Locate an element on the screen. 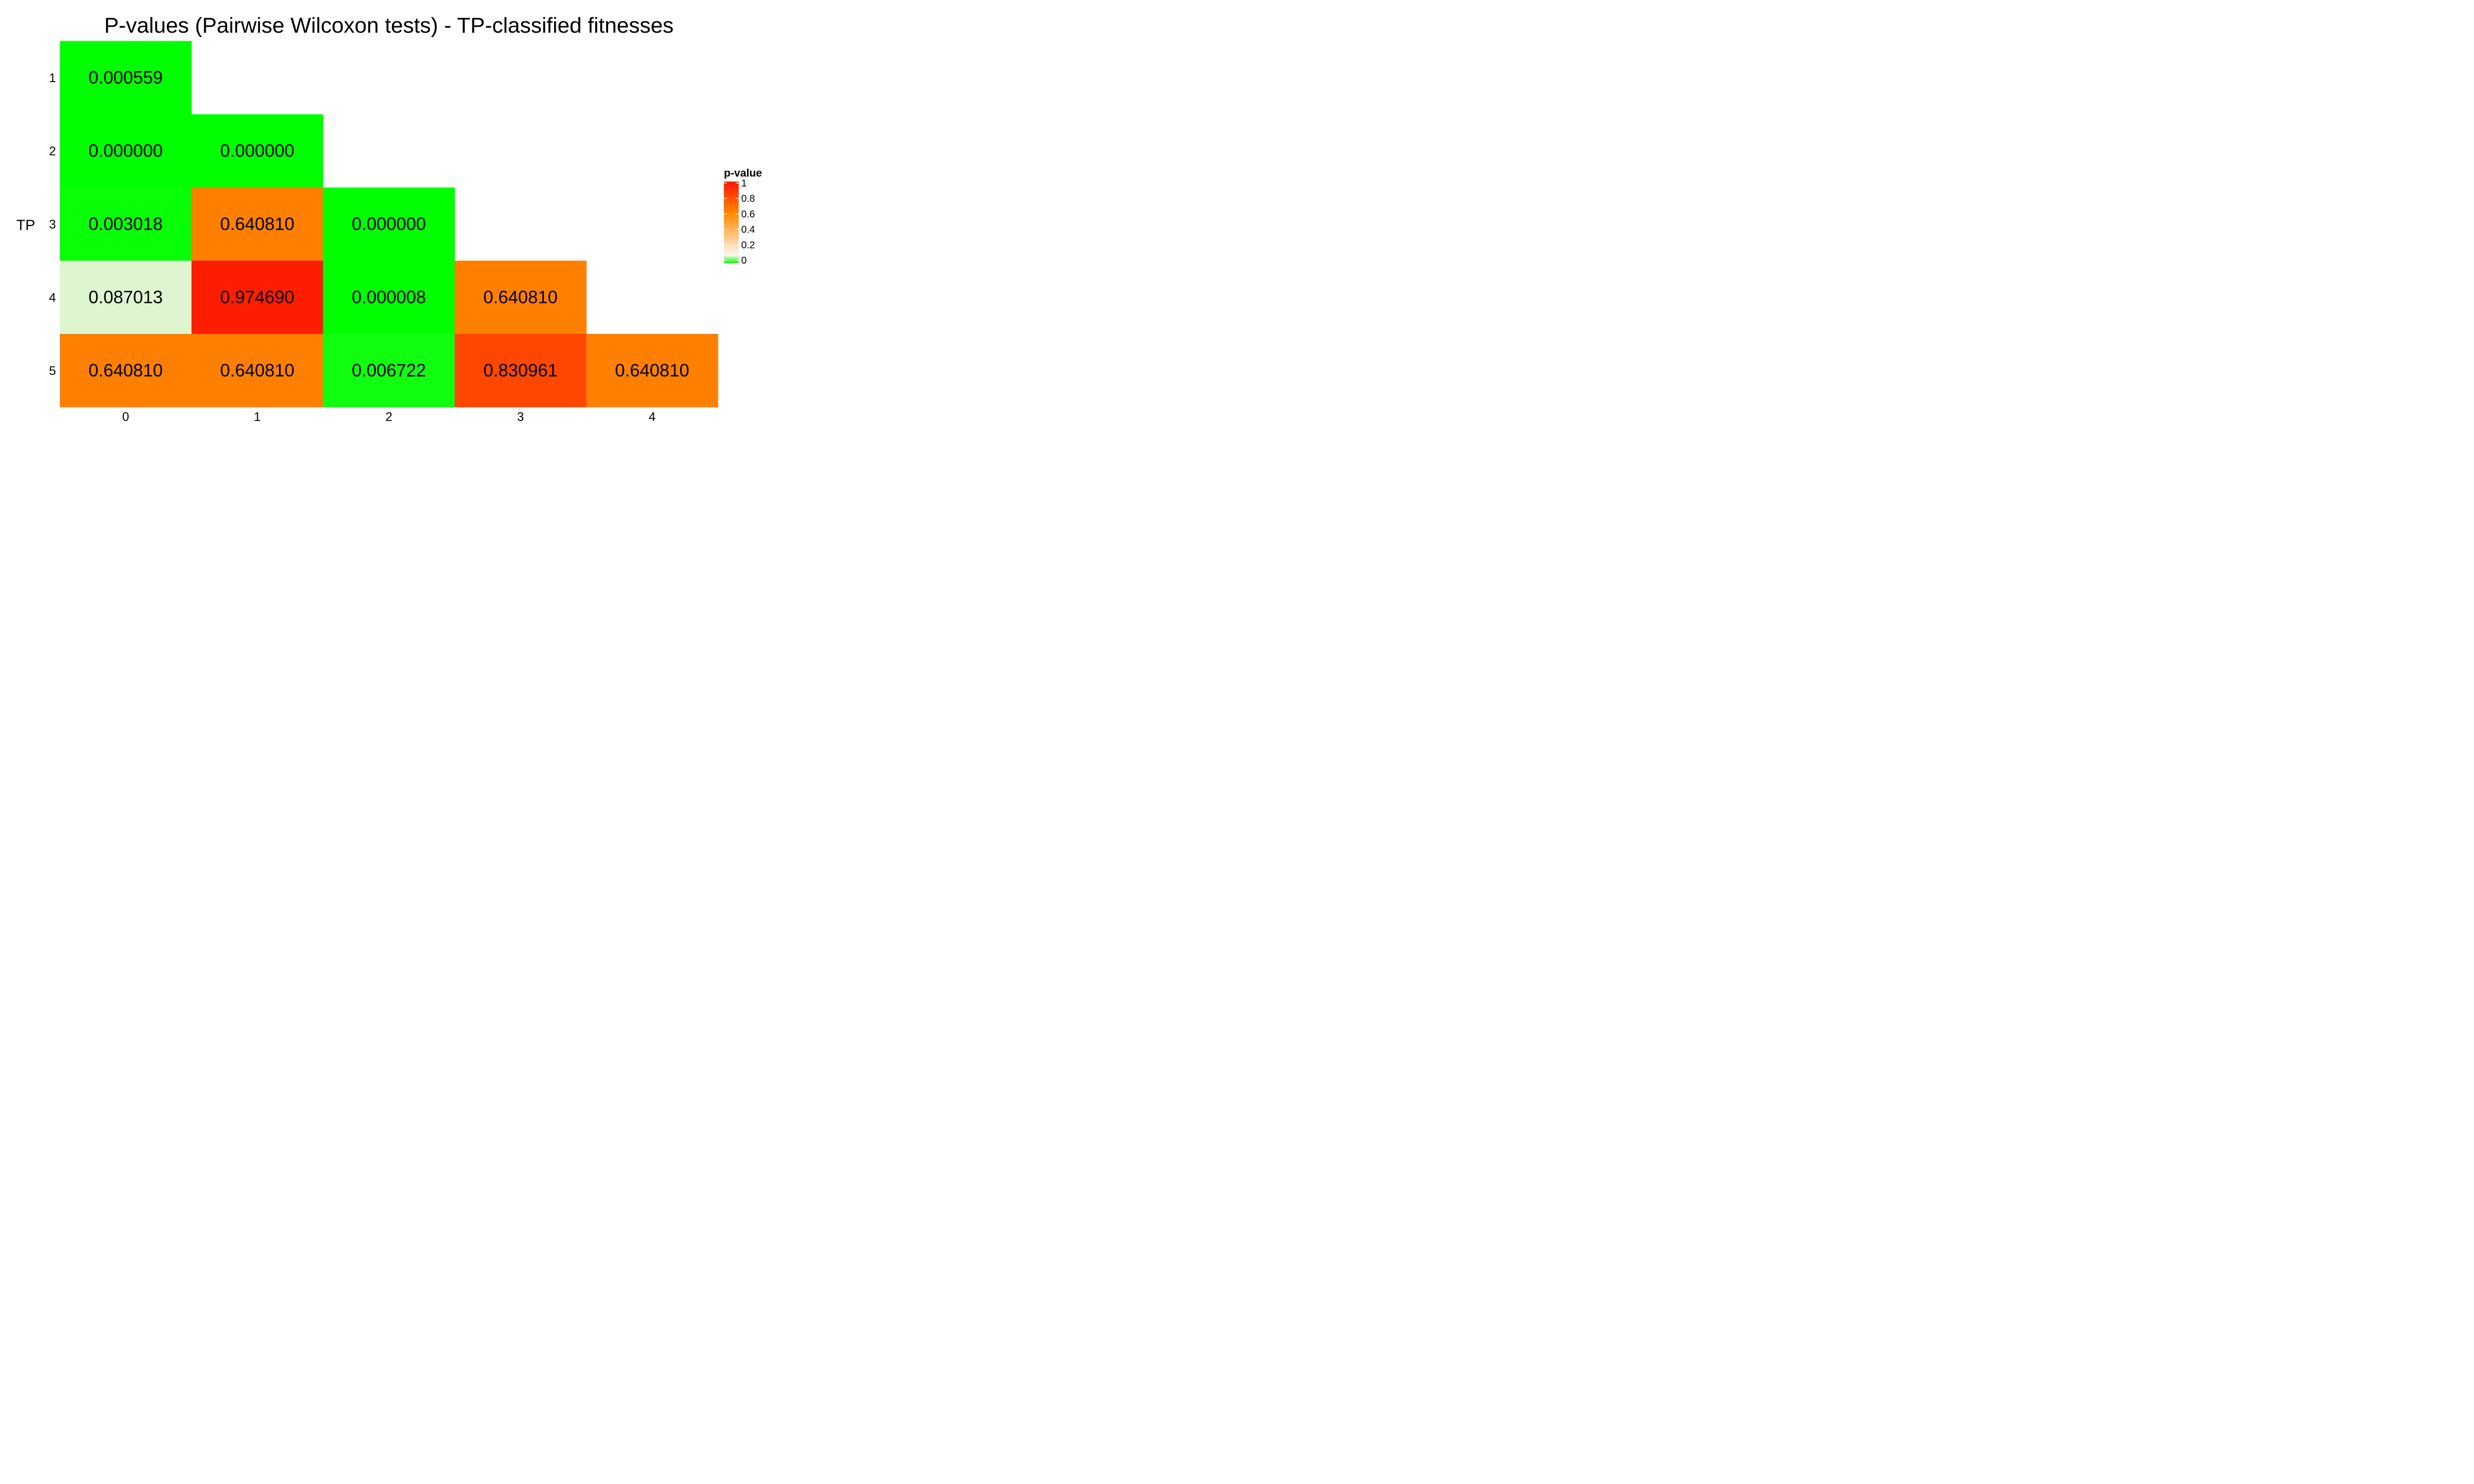  cell-value-label: 0.087013 is located at coordinates (126, 297).